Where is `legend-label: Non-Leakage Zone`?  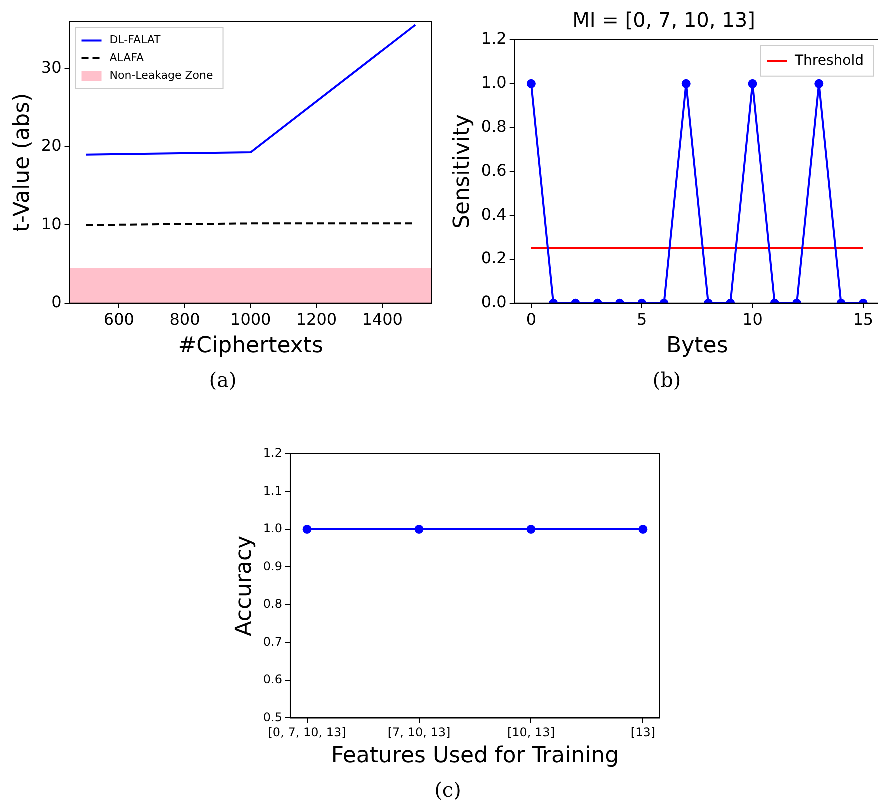
legend-label: Non-Leakage Zone is located at coordinates (162, 75).